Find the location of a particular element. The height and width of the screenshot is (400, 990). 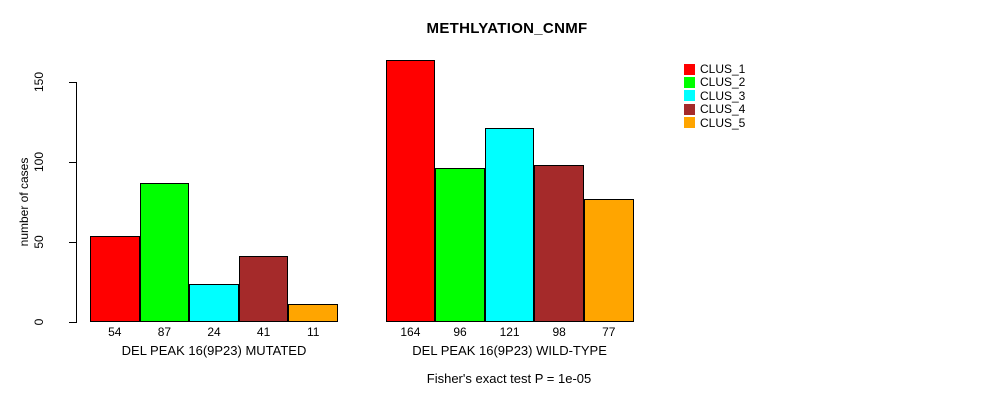

bar-CLUS_1-group1 is located at coordinates (115, 278).